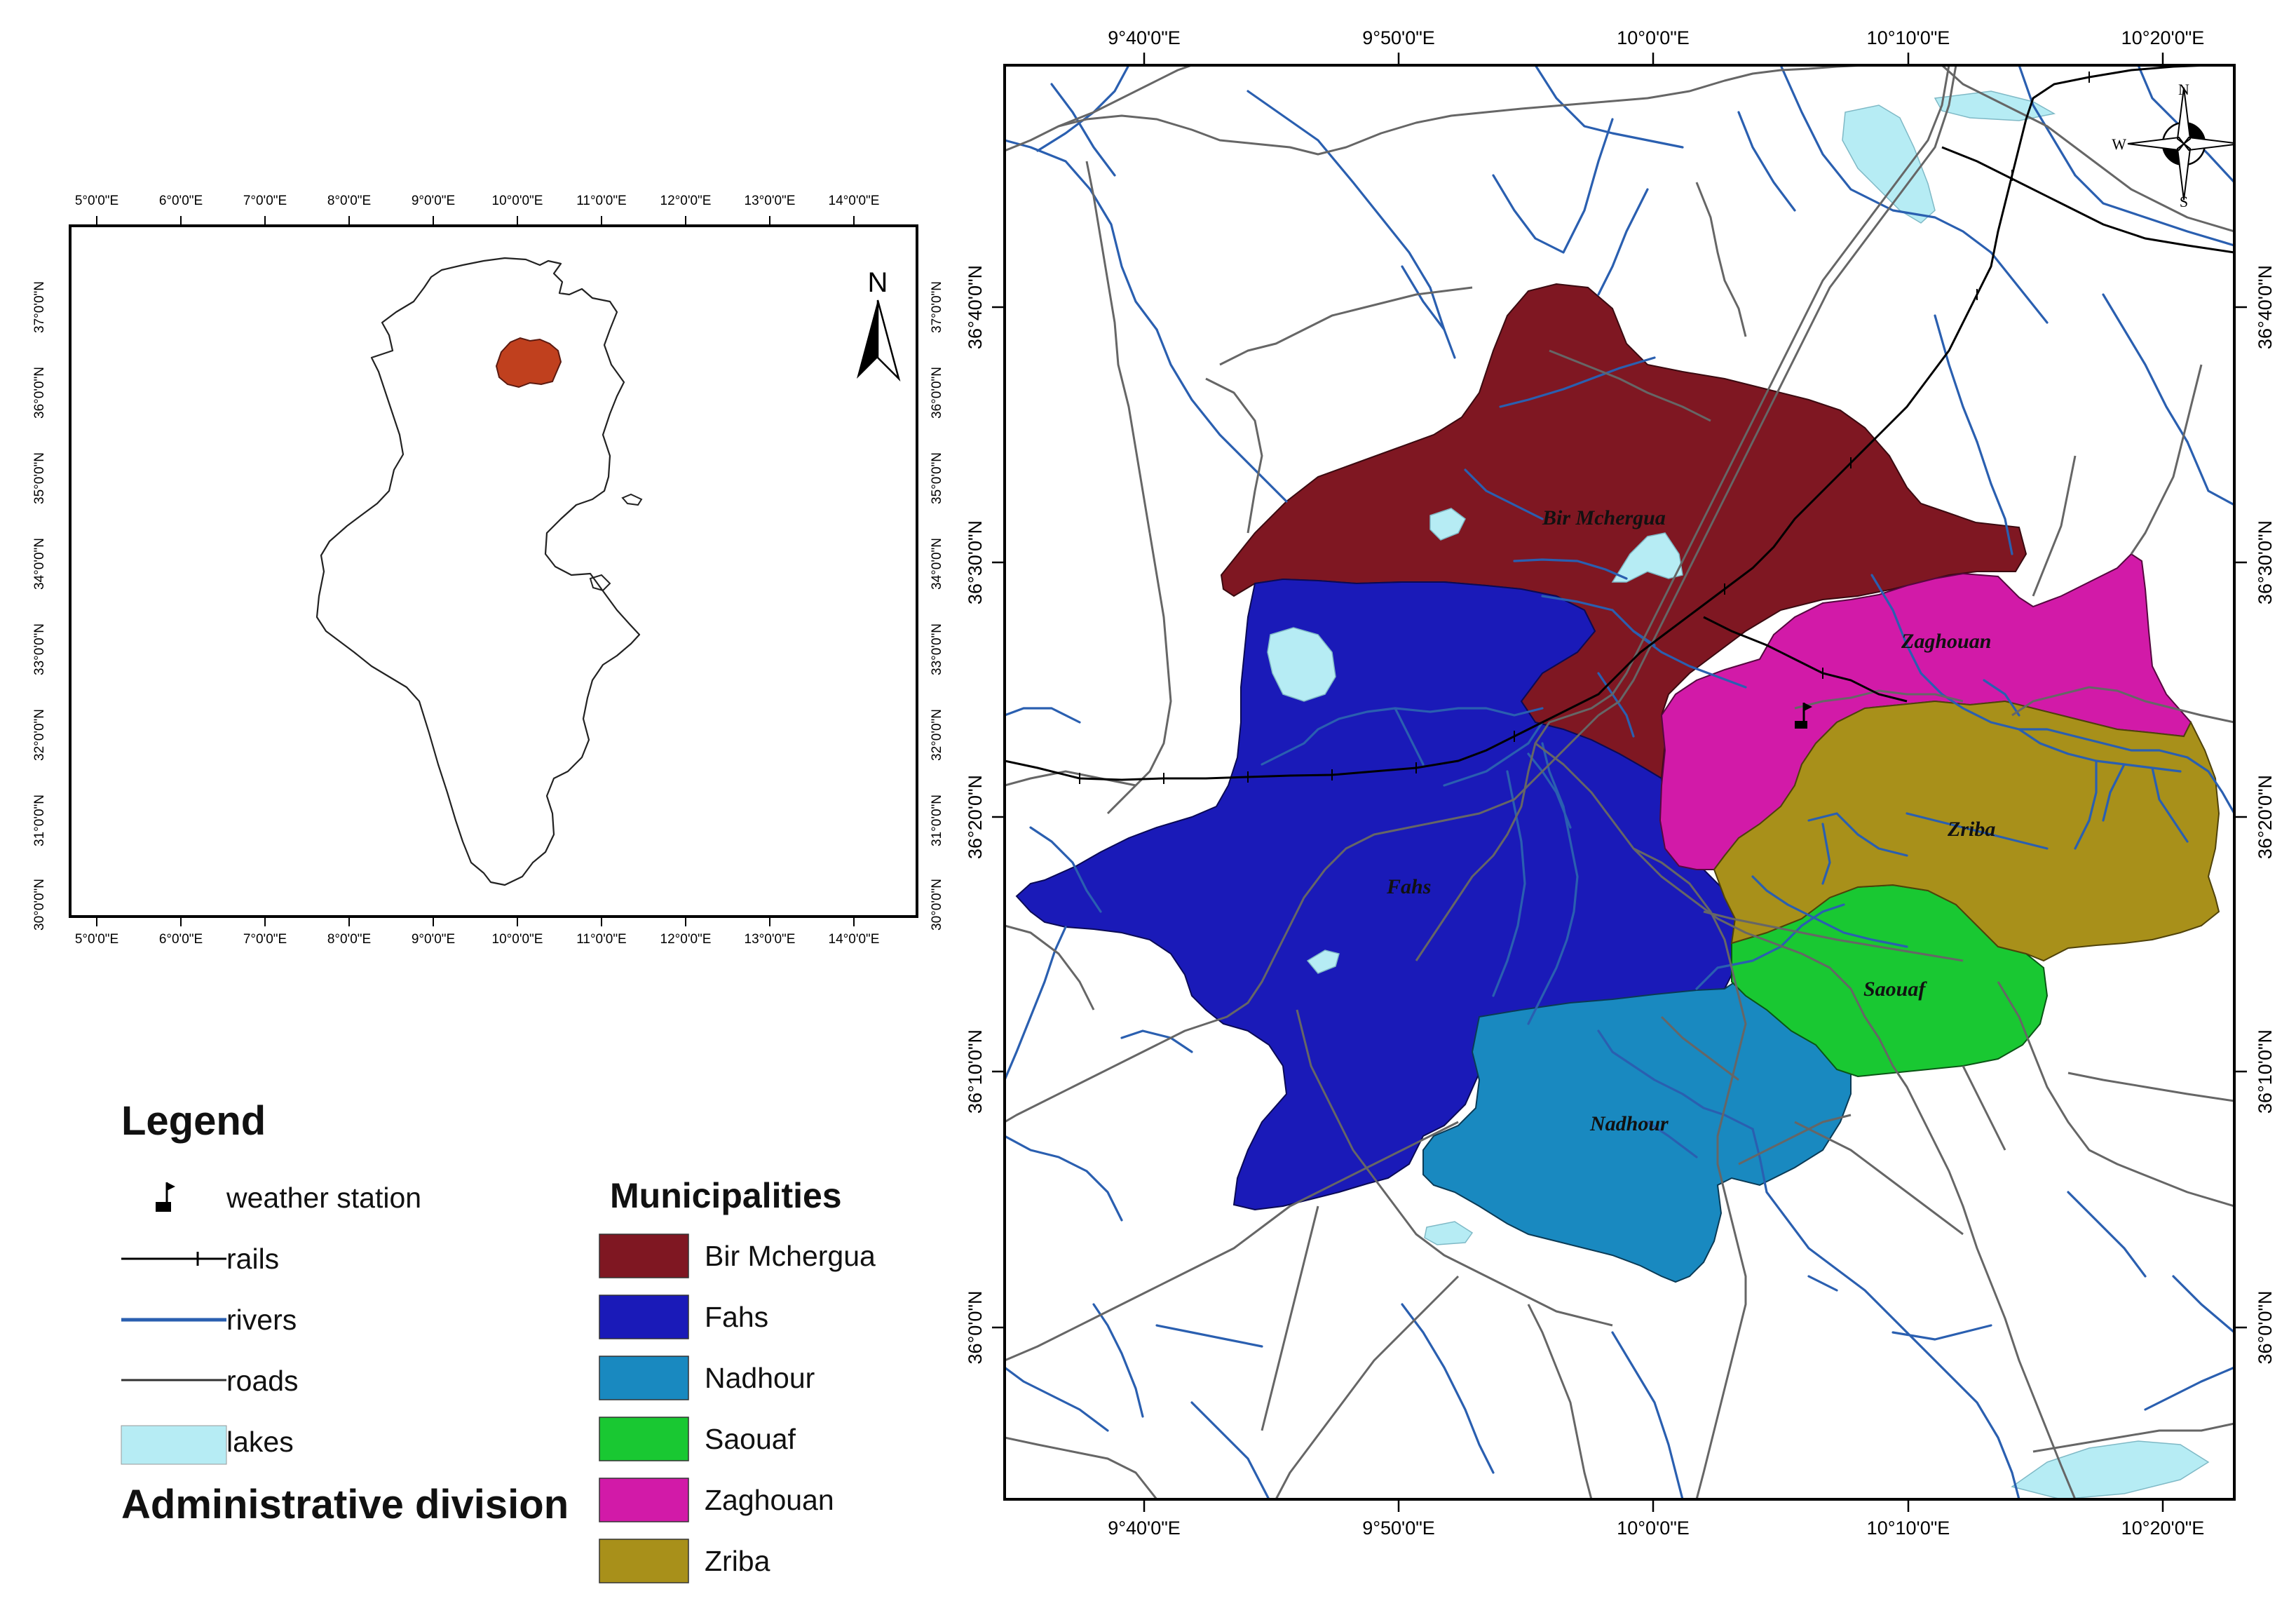 The image size is (2296, 1615). Describe the element at coordinates (1408, 886) in the screenshot. I see `map-label-fahs: Fahs` at that location.